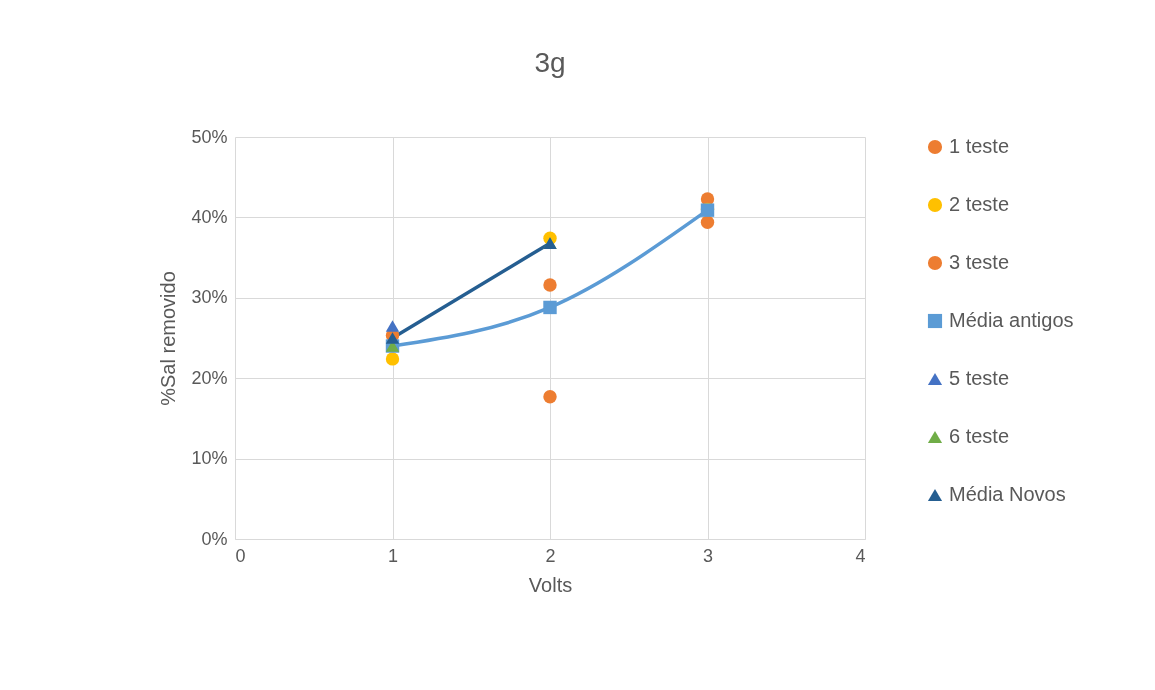 This screenshot has height=690, width=1155. What do you see at coordinates (209, 136) in the screenshot?
I see `y-tick-label: 50%` at bounding box center [209, 136].